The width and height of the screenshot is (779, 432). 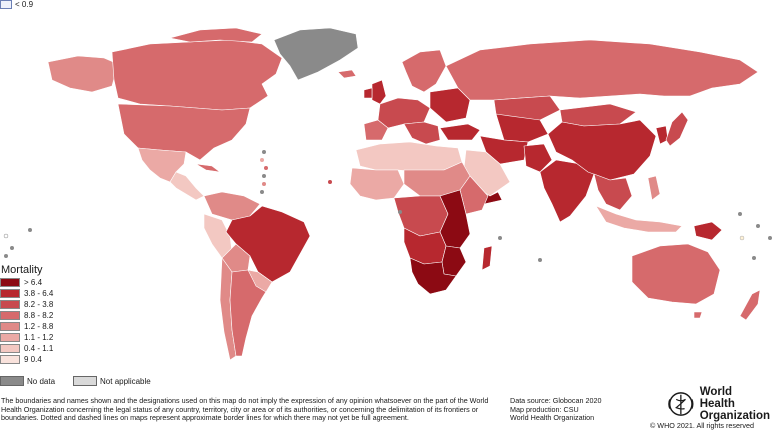 What do you see at coordinates (125, 381) in the screenshot?
I see `not-applicable-label: Not applicable` at bounding box center [125, 381].